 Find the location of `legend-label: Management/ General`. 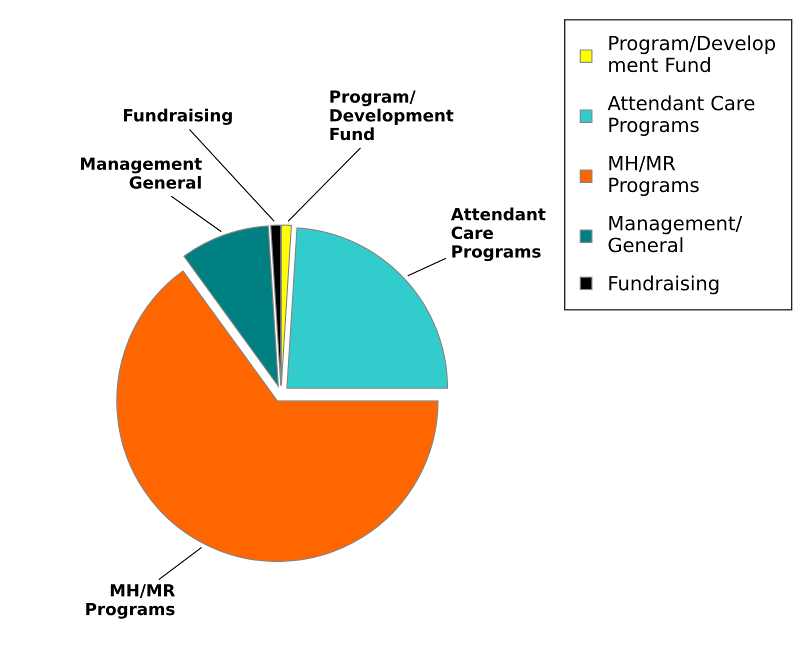

legend-label: Management/ General is located at coordinates (675, 234).